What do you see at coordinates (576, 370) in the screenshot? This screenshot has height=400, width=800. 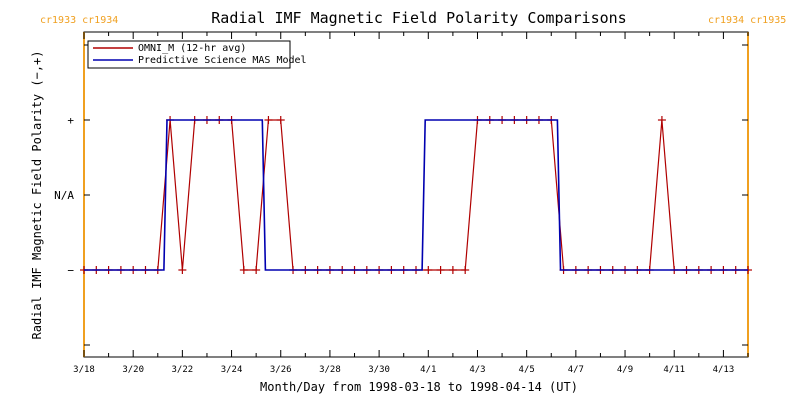 I see `x-tick-label-10: 4/7` at bounding box center [576, 370].